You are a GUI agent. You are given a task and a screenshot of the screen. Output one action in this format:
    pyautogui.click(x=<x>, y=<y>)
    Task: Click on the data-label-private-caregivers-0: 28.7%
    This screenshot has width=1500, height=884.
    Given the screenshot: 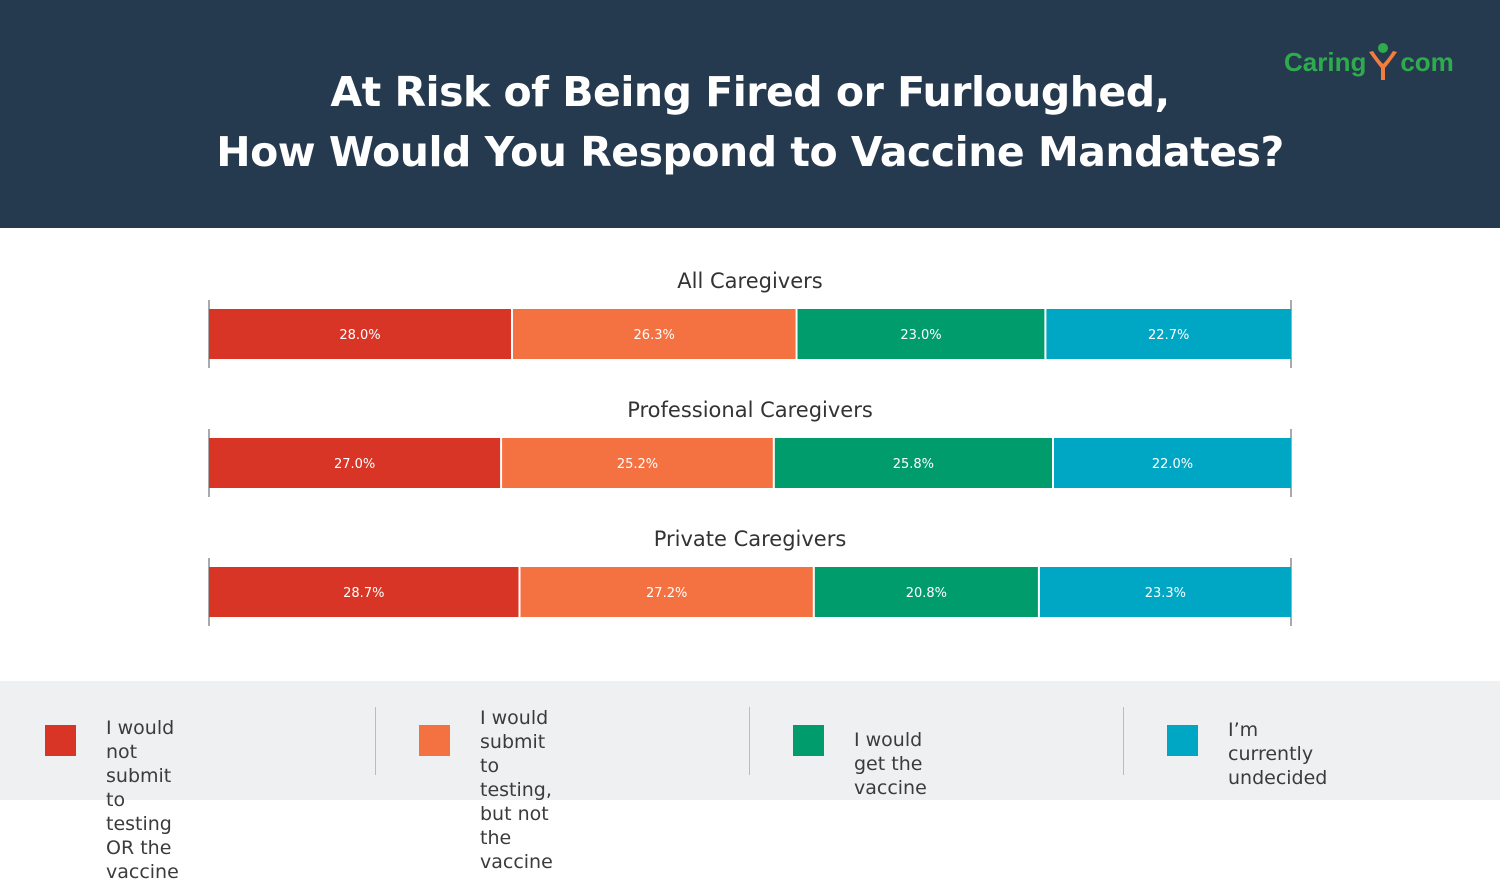 What is the action you would take?
    pyautogui.click(x=363, y=593)
    